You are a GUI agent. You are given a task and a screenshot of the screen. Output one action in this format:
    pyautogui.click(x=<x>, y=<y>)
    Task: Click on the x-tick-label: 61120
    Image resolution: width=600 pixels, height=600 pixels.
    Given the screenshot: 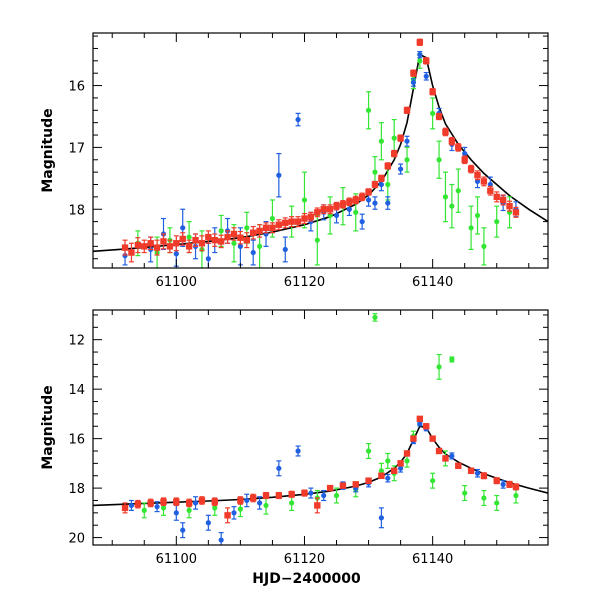 What is the action you would take?
    pyautogui.click(x=304, y=559)
    